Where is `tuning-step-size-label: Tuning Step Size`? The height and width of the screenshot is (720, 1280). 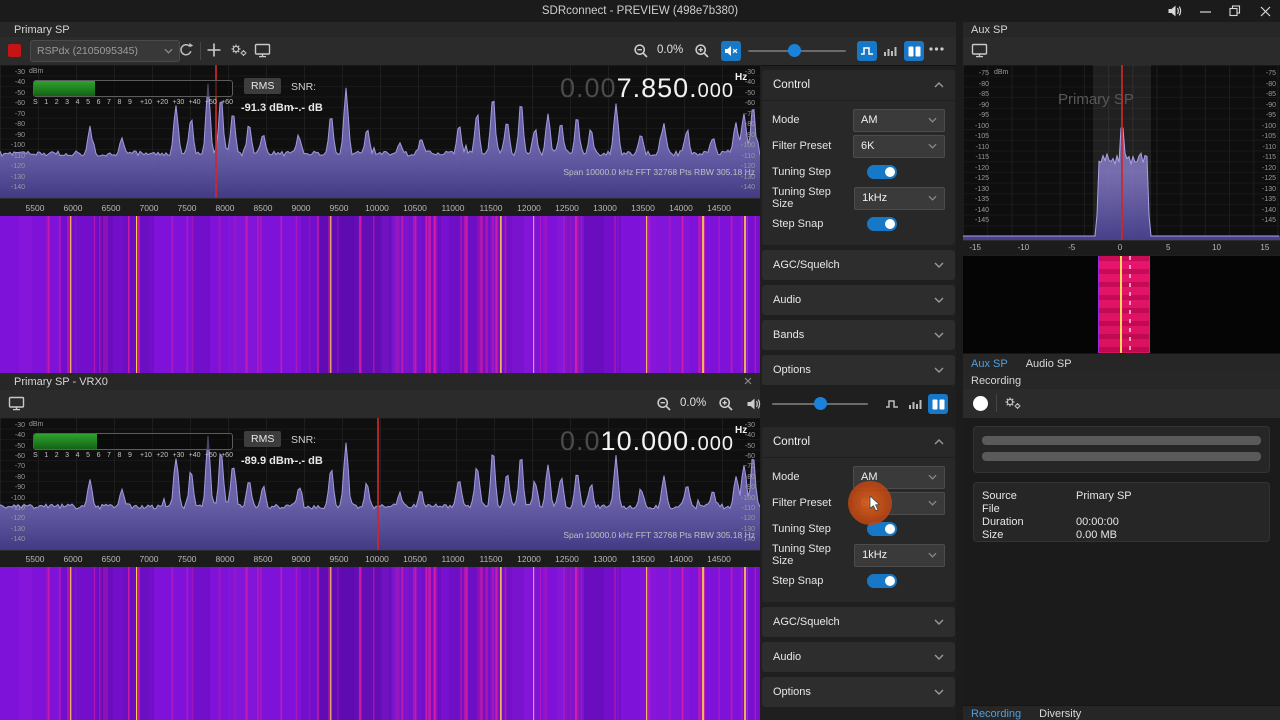
tuning-step-size-label: Tuning Step Size is located at coordinates (801, 555).